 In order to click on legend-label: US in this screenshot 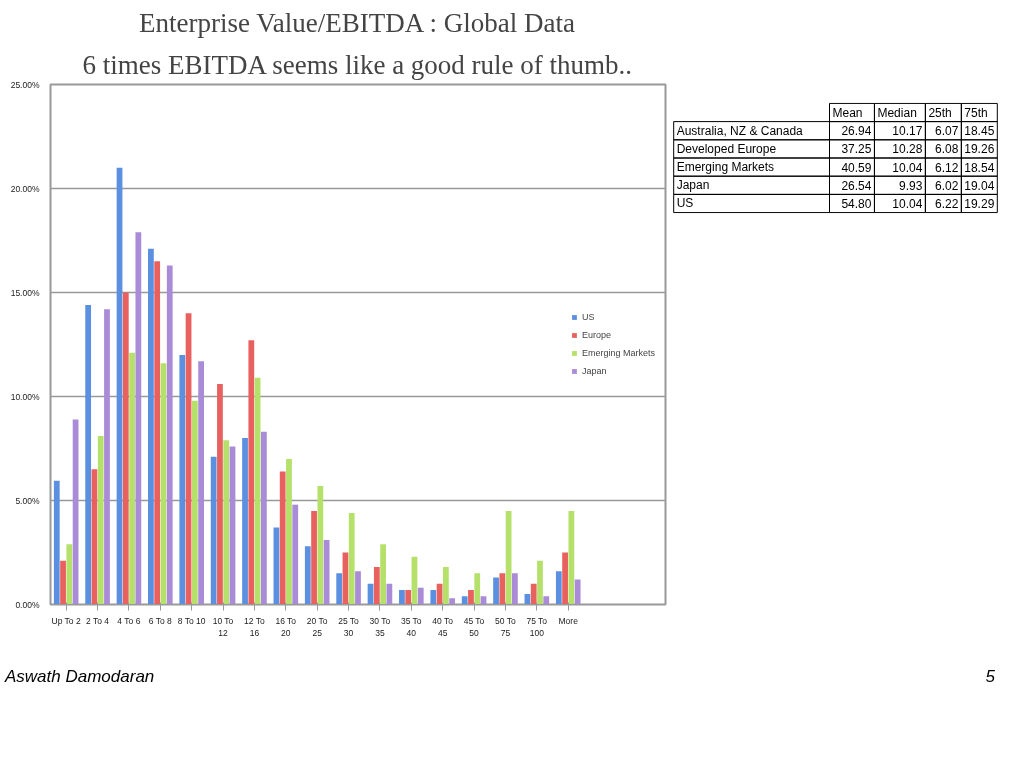, I will do `click(588, 317)`.